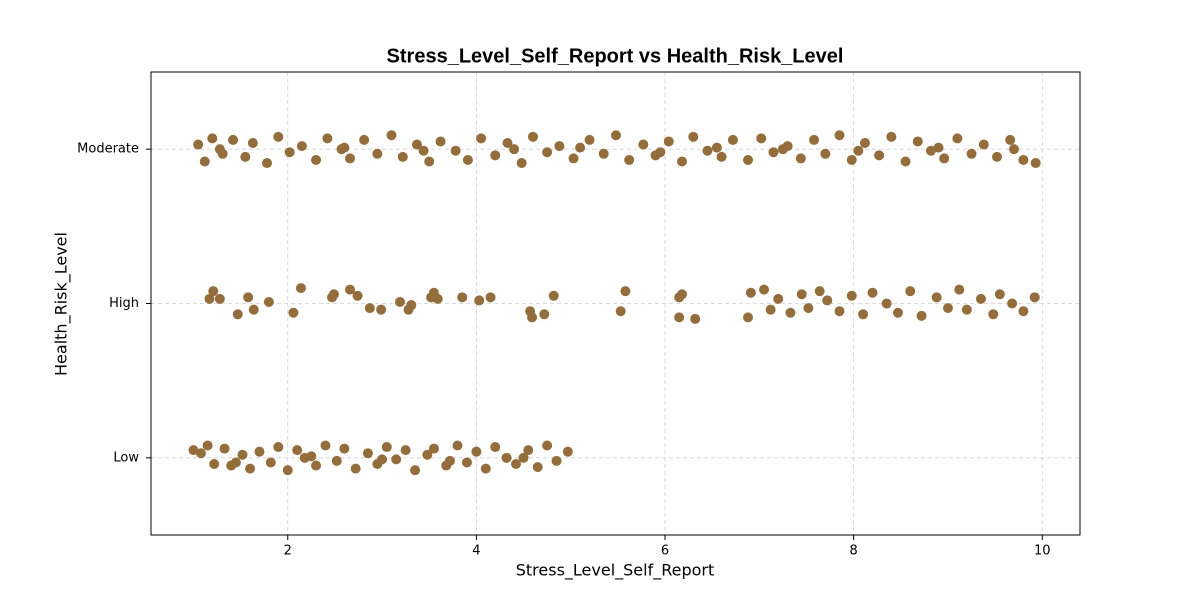 The width and height of the screenshot is (1200, 604). Describe the element at coordinates (62, 304) in the screenshot. I see `y-axis-label: Health_Risk_Level` at that location.